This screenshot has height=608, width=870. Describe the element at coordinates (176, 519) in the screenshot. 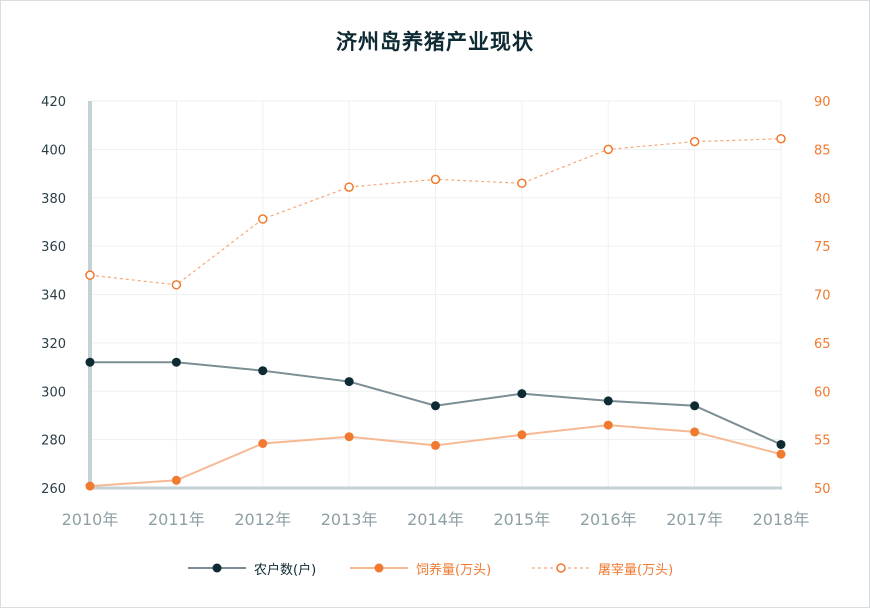

I see `x-tick-label: 2011年` at that location.